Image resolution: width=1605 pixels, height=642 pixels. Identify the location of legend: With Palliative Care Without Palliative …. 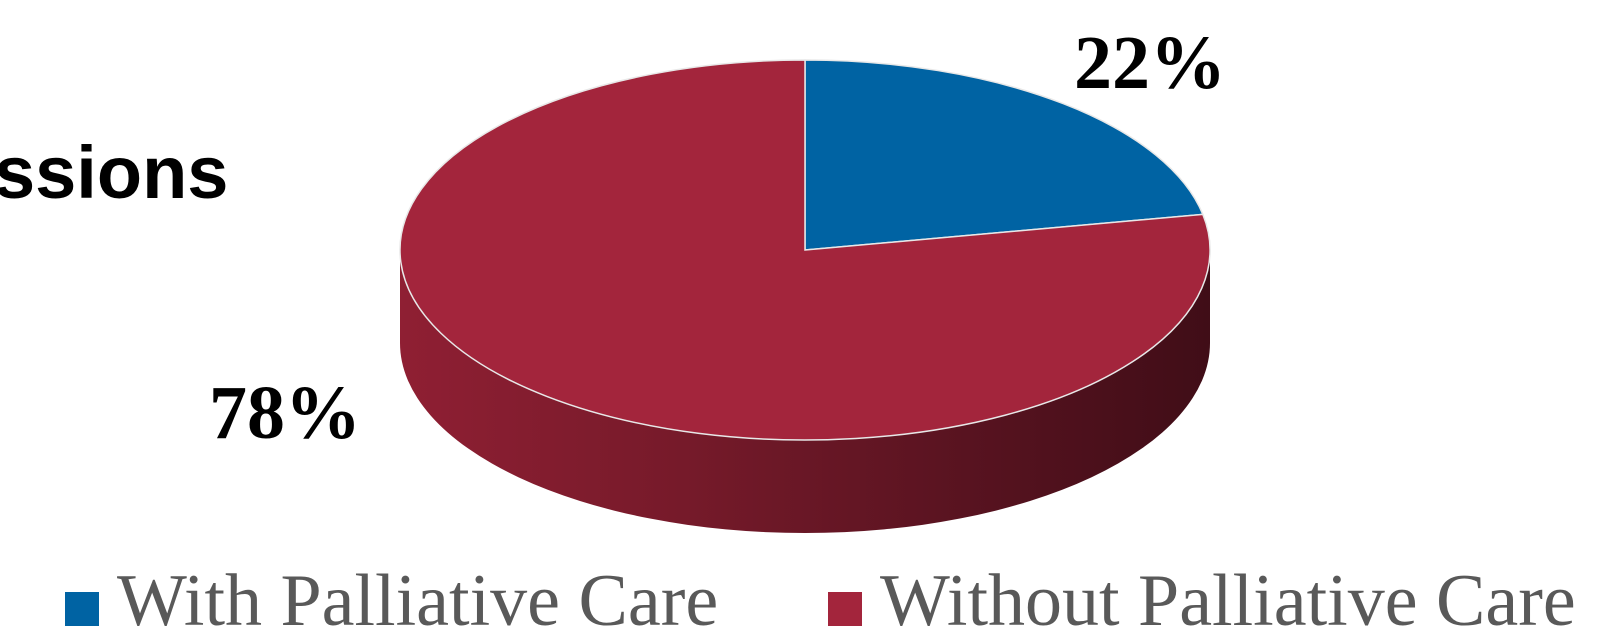
(820, 601).